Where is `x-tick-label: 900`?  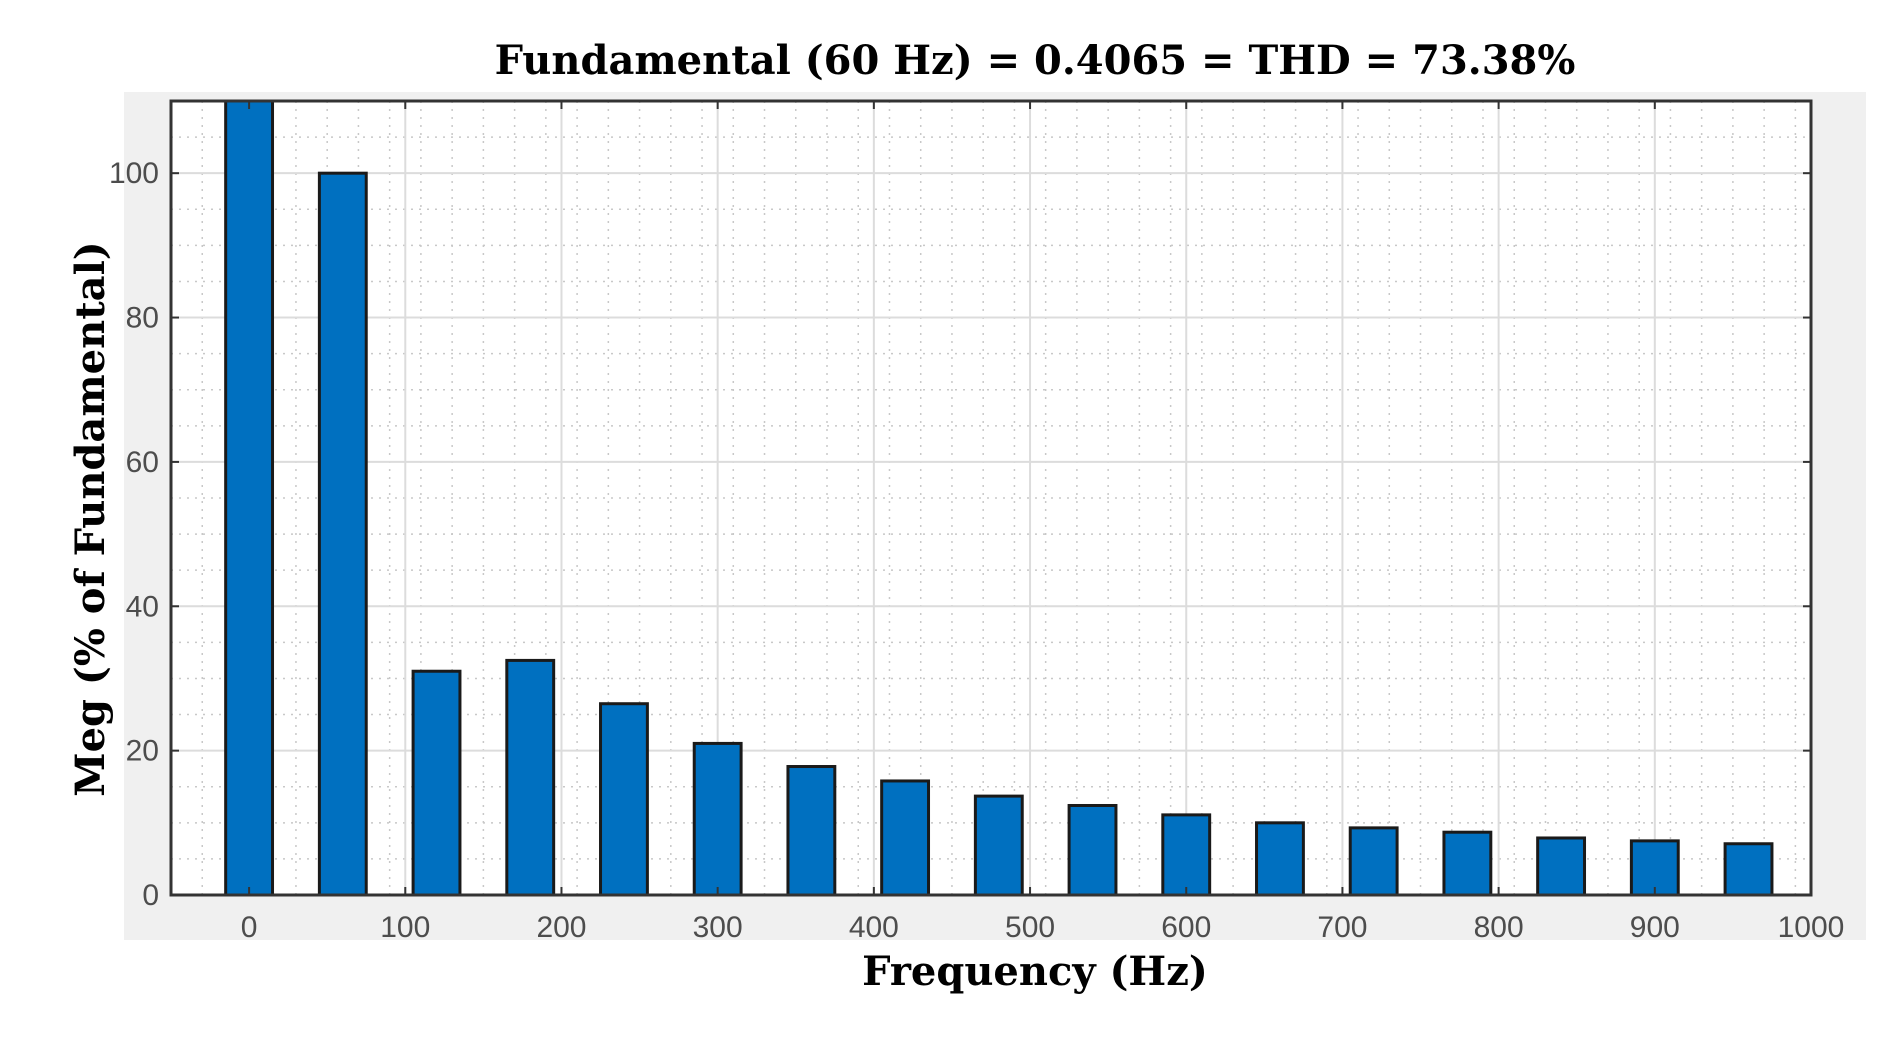 x-tick-label: 900 is located at coordinates (1655, 927).